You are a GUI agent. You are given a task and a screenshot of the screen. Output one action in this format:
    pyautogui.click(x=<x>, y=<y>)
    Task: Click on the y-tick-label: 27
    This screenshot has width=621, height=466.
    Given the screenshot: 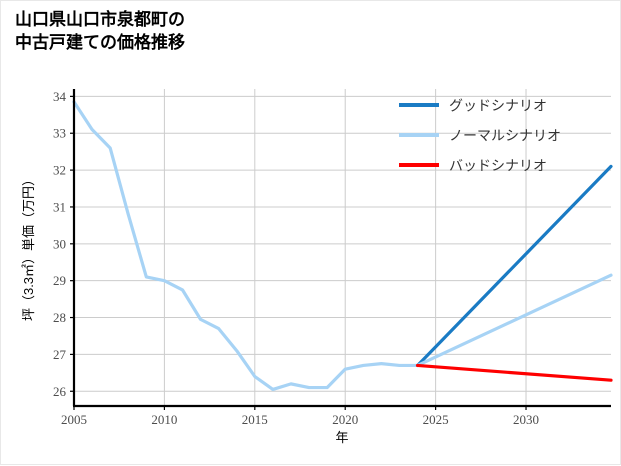 What is the action you would take?
    pyautogui.click(x=60, y=354)
    